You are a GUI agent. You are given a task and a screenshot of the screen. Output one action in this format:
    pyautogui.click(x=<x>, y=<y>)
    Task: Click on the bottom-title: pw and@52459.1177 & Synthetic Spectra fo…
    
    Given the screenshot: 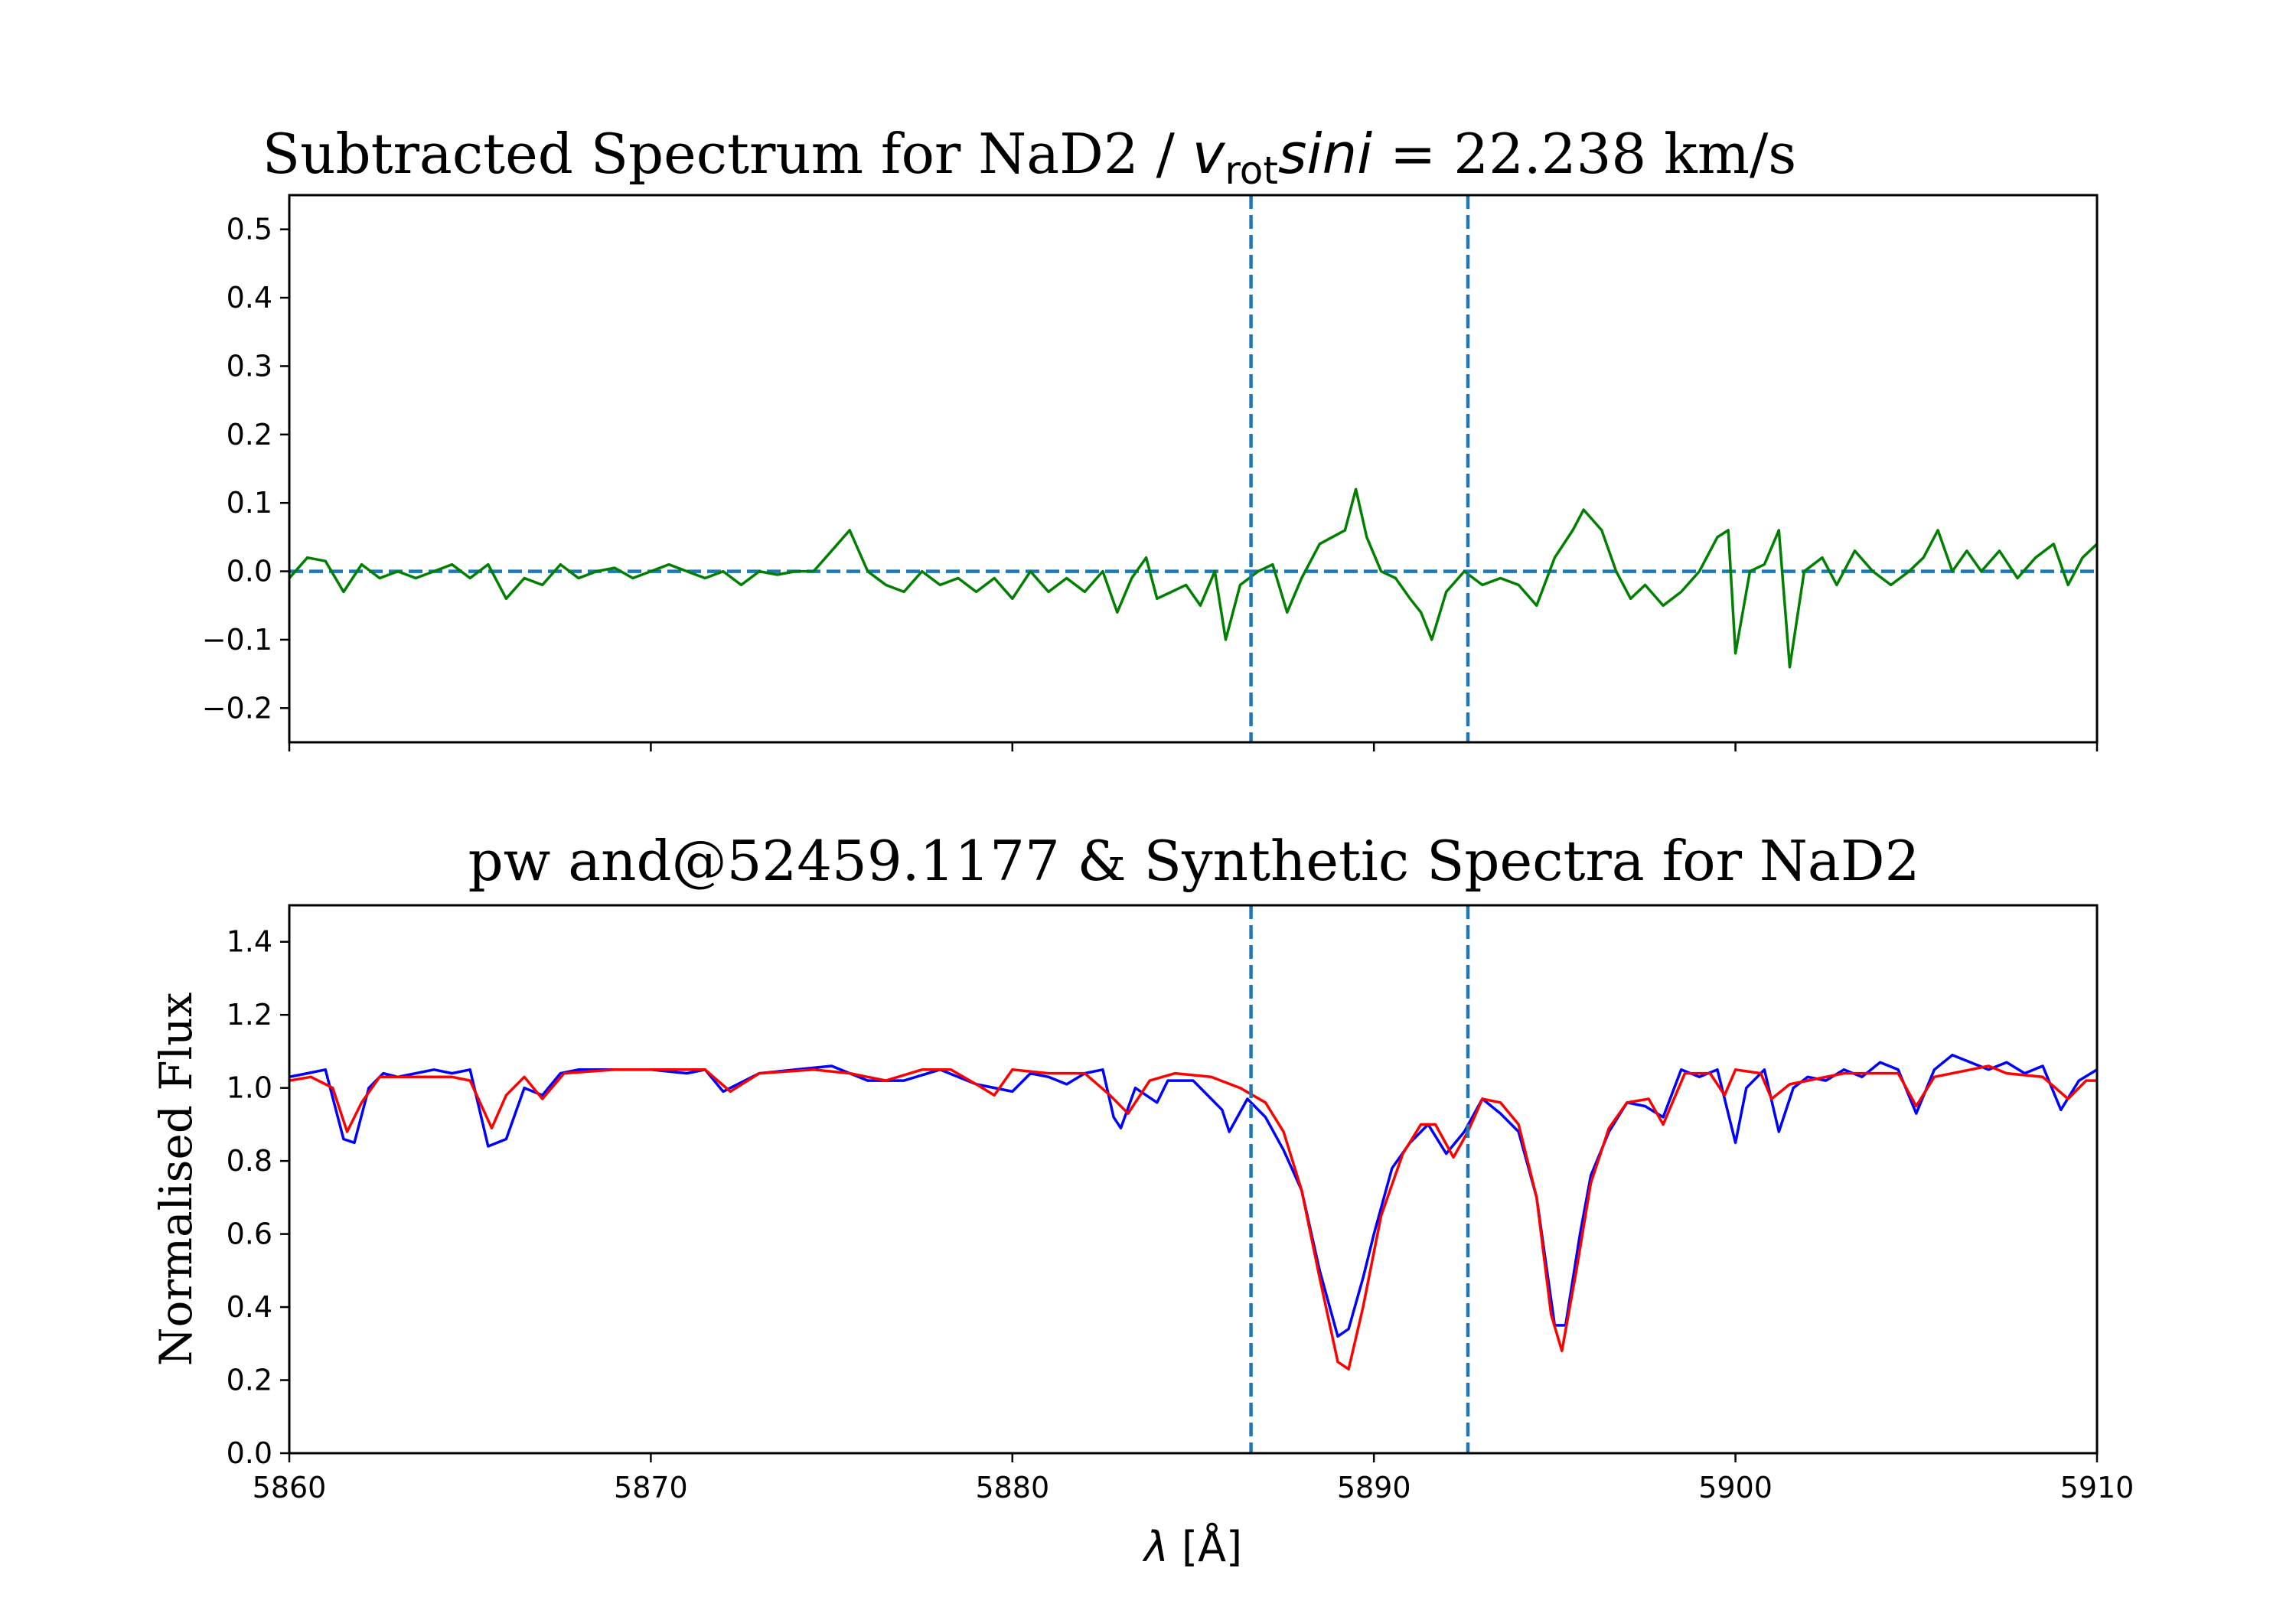 What is the action you would take?
    pyautogui.click(x=1194, y=861)
    